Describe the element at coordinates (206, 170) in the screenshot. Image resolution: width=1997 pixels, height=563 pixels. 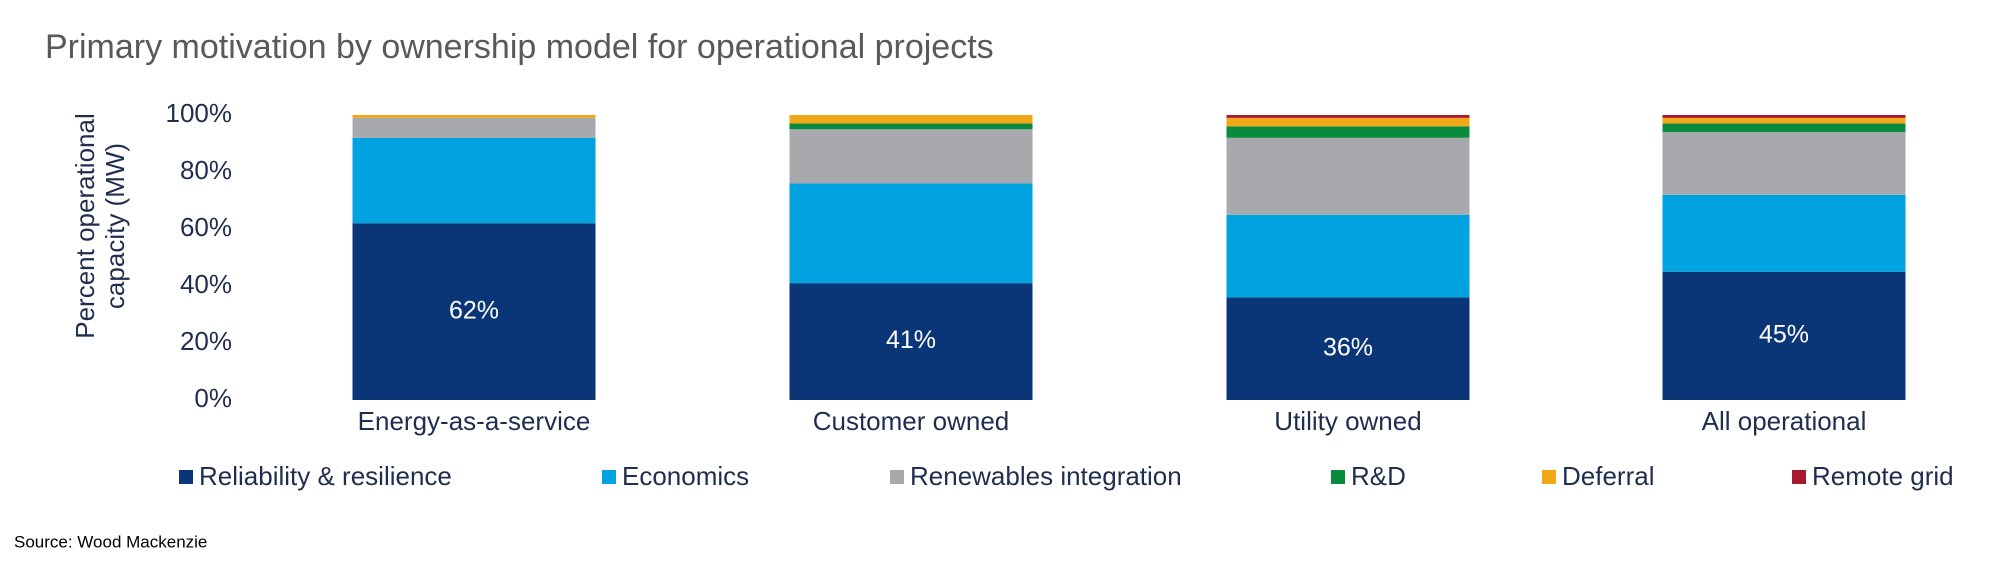
I see `y-tick-label: 80%` at that location.